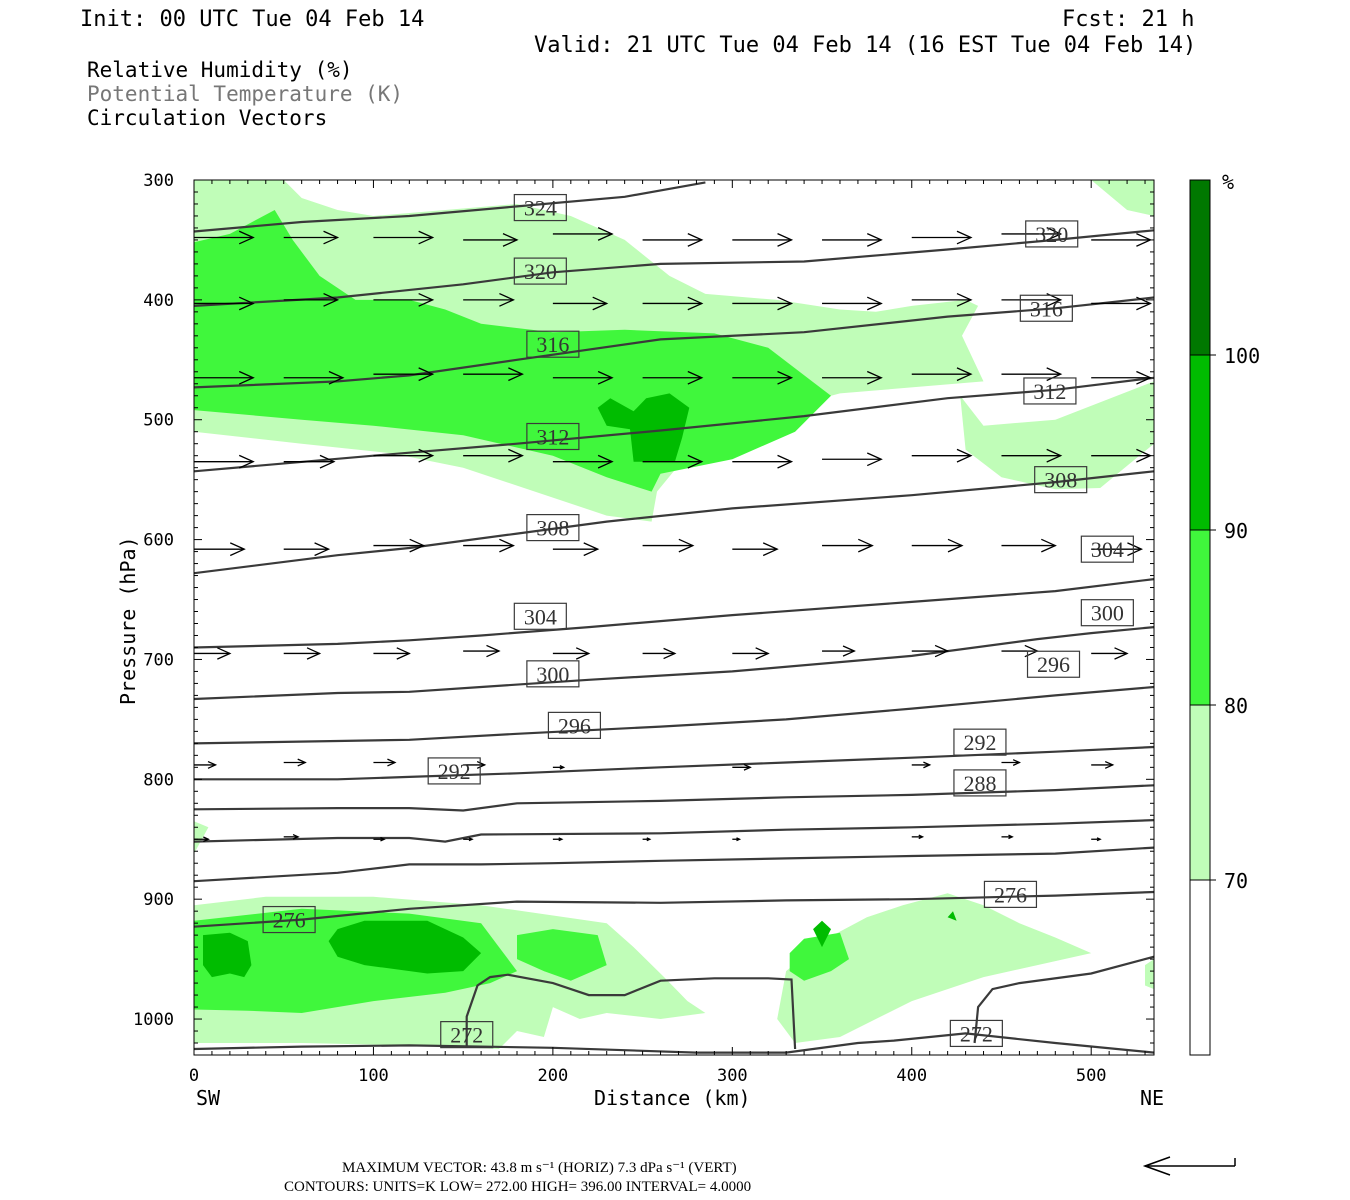  What do you see at coordinates (1224, 617) in the screenshot?
I see `colorbar: 70 80 90 100` at bounding box center [1224, 617].